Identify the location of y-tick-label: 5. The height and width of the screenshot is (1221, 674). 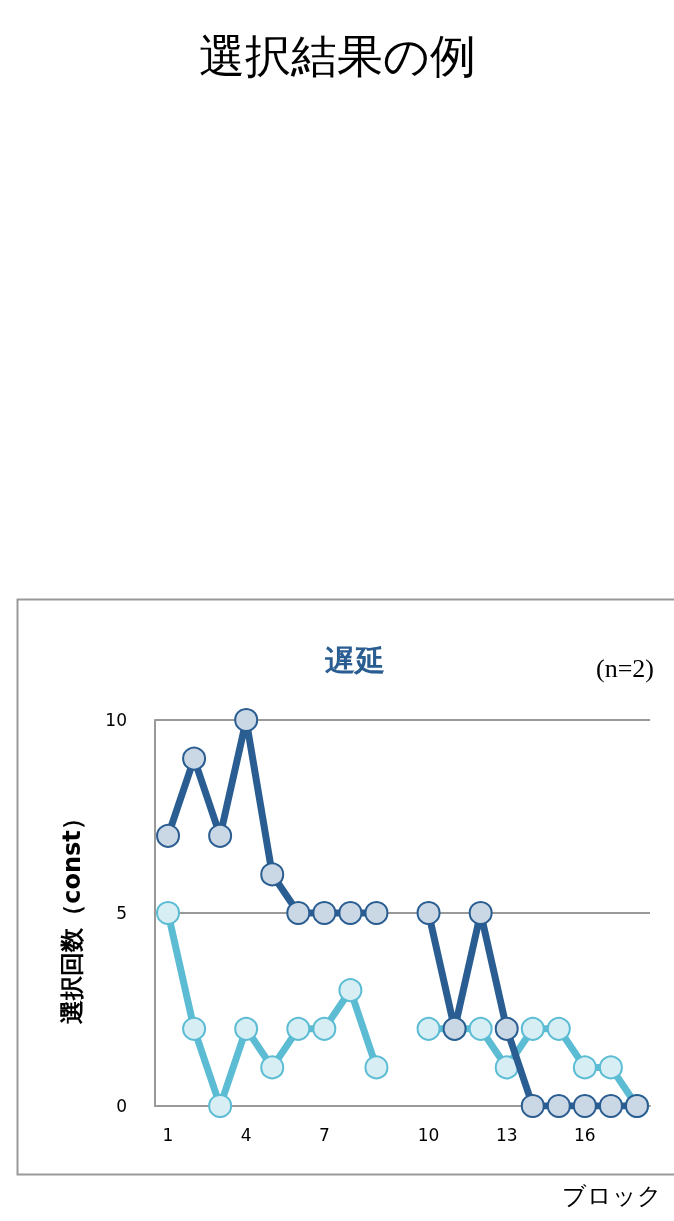
(121, 913).